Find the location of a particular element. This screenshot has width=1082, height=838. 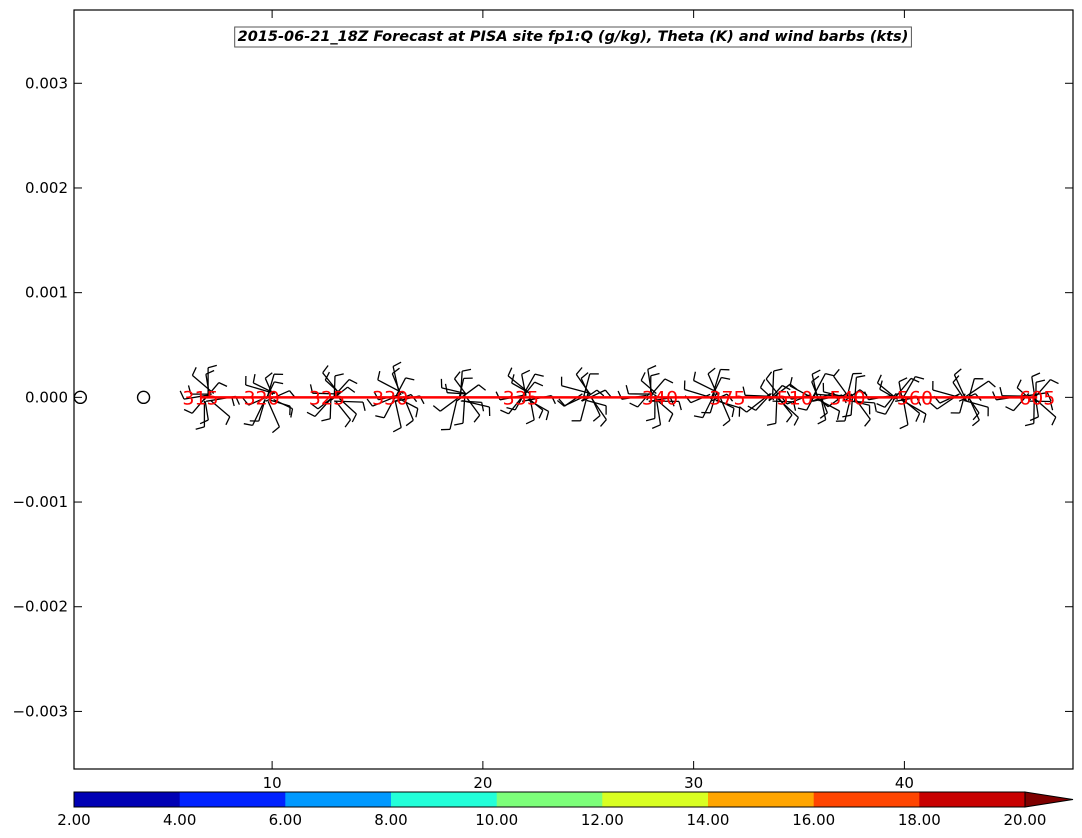

theta-label: 315 is located at coordinates (200, 398).